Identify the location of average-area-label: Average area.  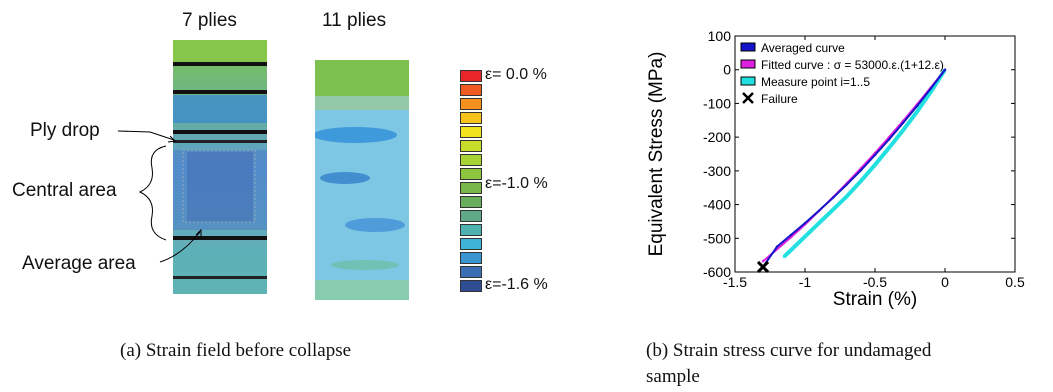
(79, 263).